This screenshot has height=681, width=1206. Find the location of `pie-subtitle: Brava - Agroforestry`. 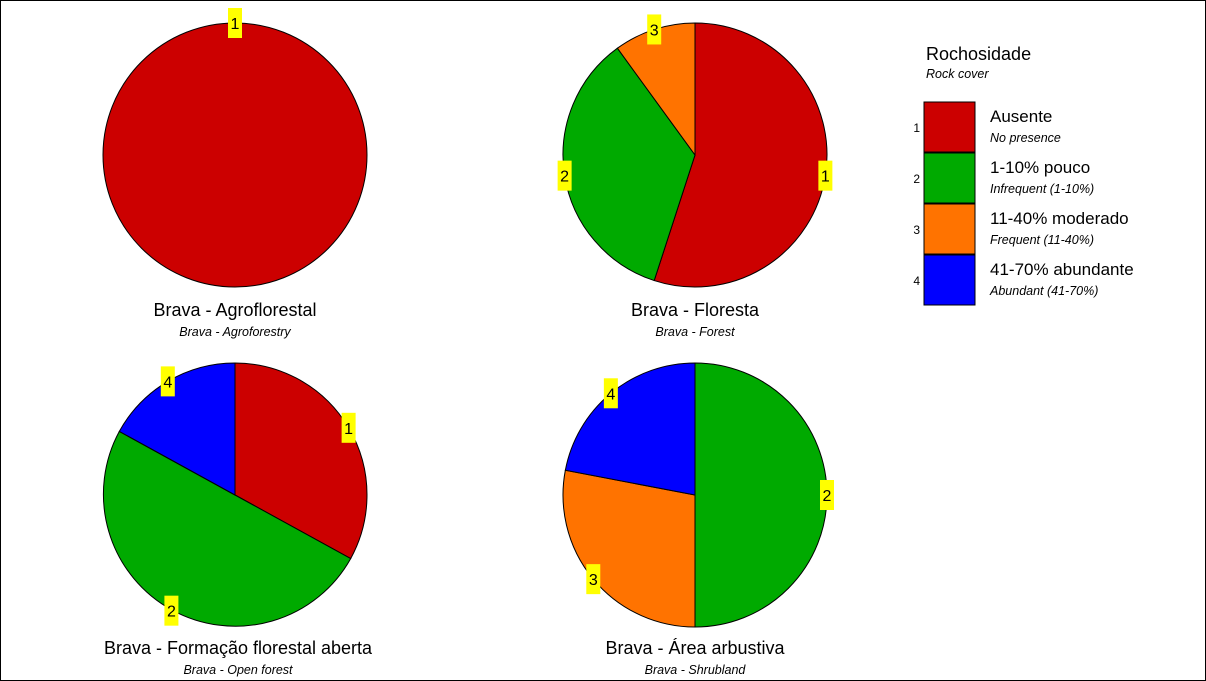

pie-subtitle: Brava - Agroforestry is located at coordinates (235, 332).